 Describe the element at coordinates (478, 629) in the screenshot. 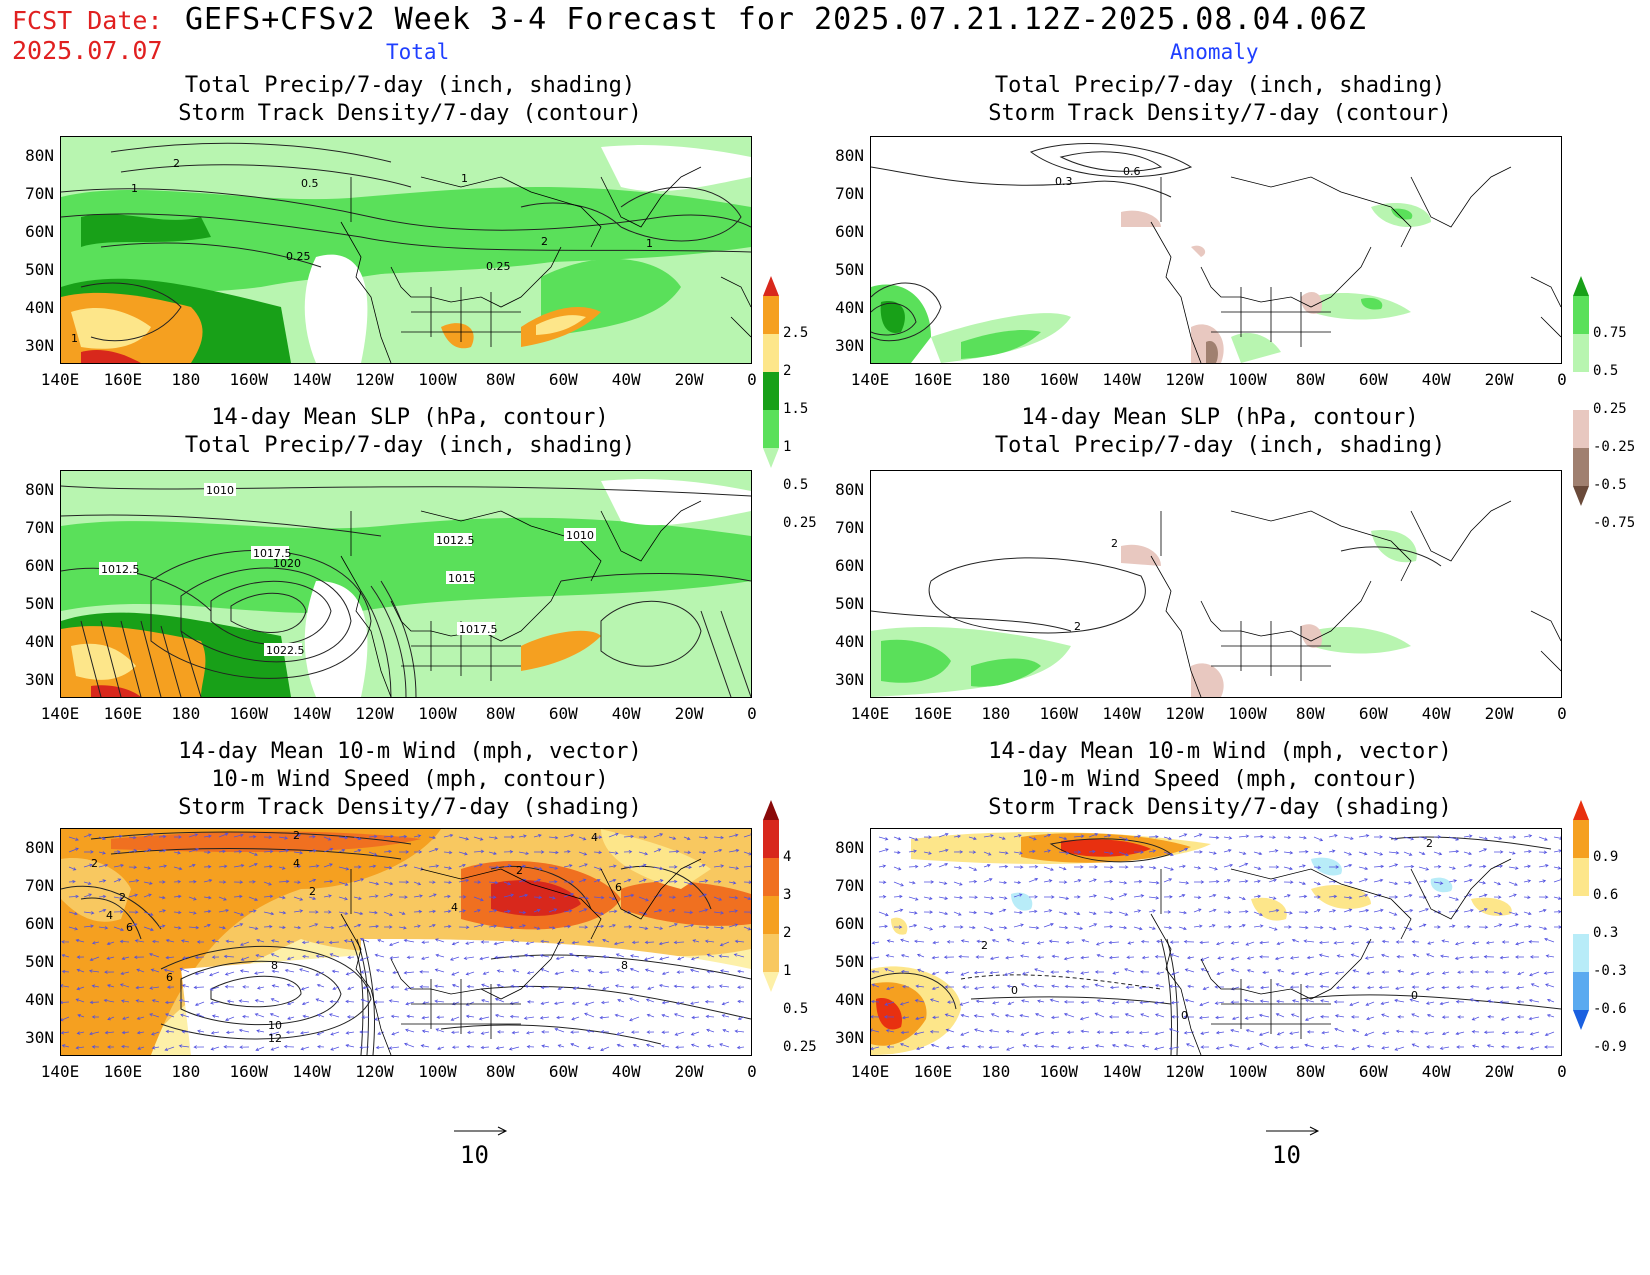

I see `contour-label: 1017.5` at that location.